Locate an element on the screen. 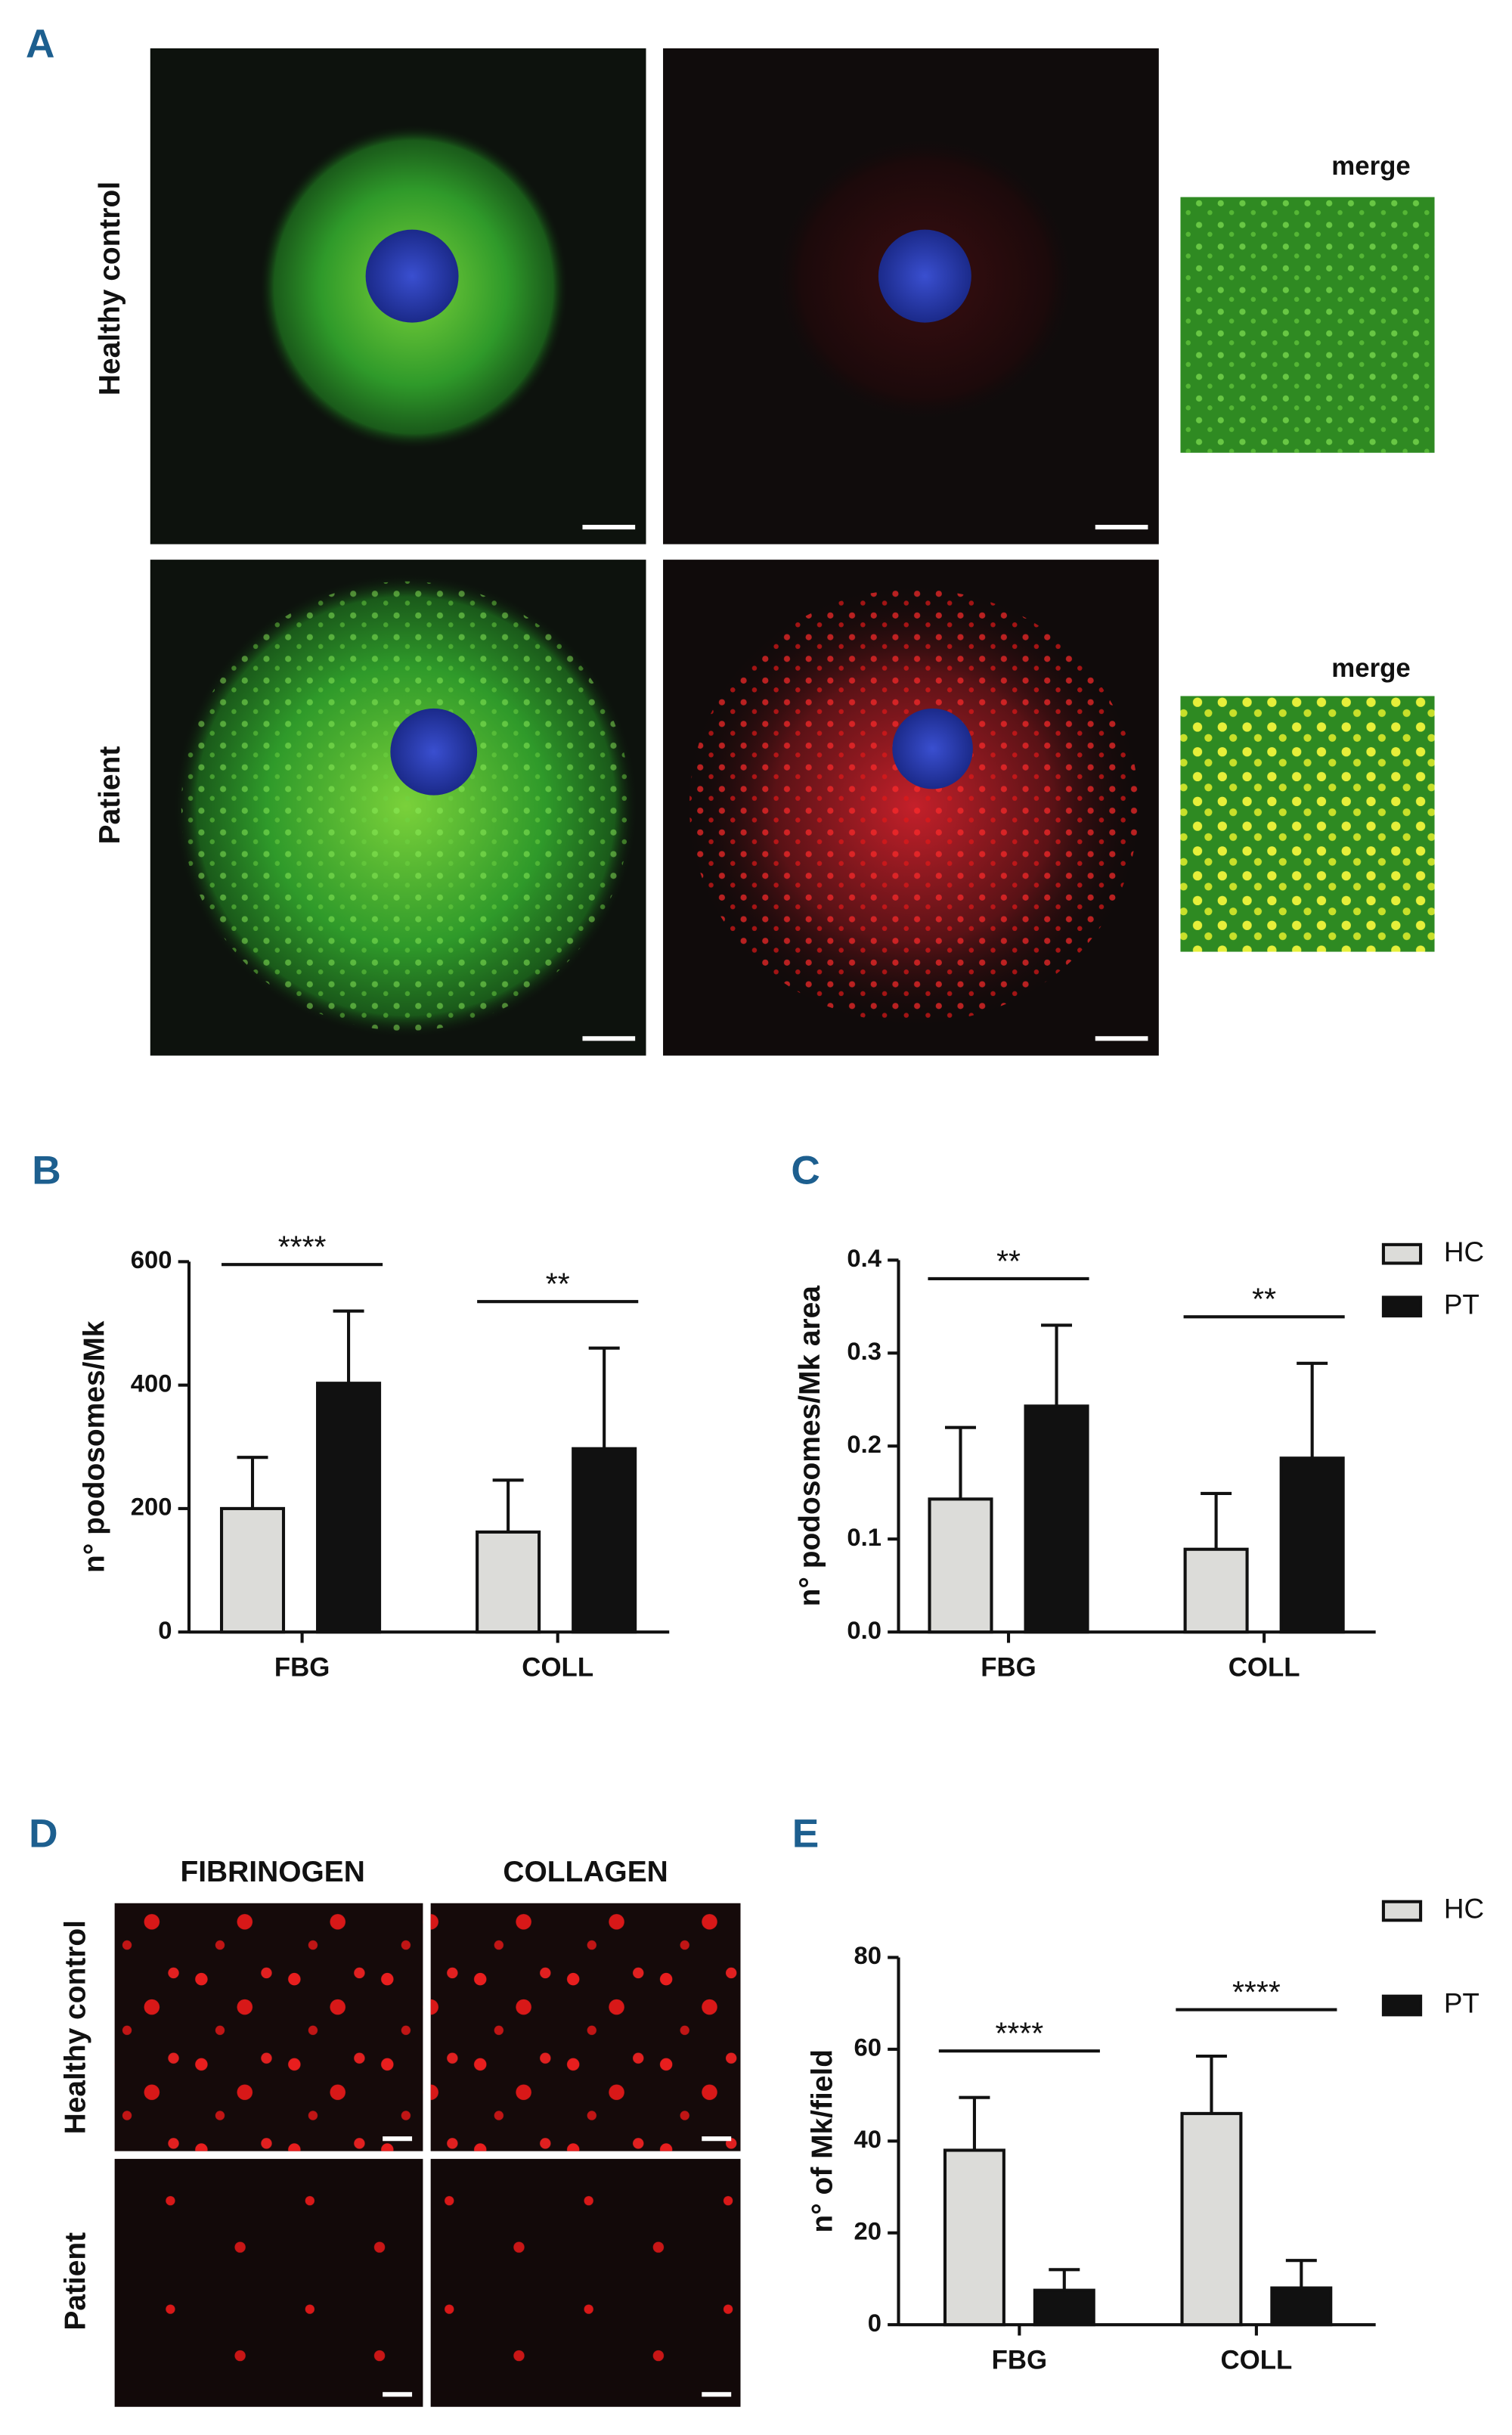  micrograph-panel-d is located at coordinates (427, 2155).